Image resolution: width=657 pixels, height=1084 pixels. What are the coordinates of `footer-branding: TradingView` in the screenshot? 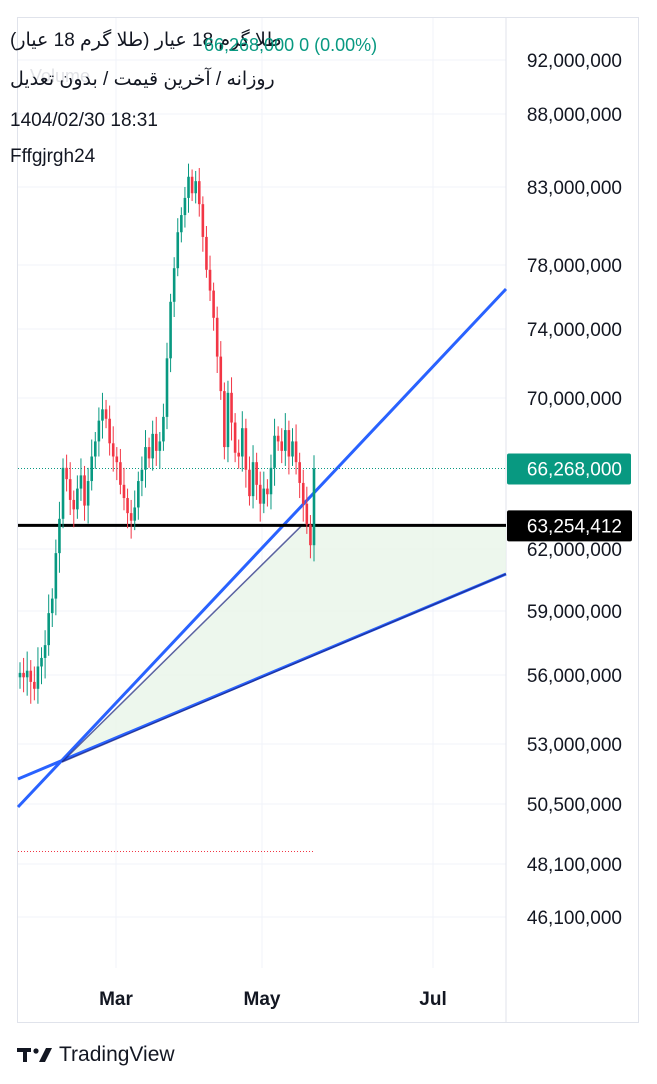 It's located at (96, 1055).